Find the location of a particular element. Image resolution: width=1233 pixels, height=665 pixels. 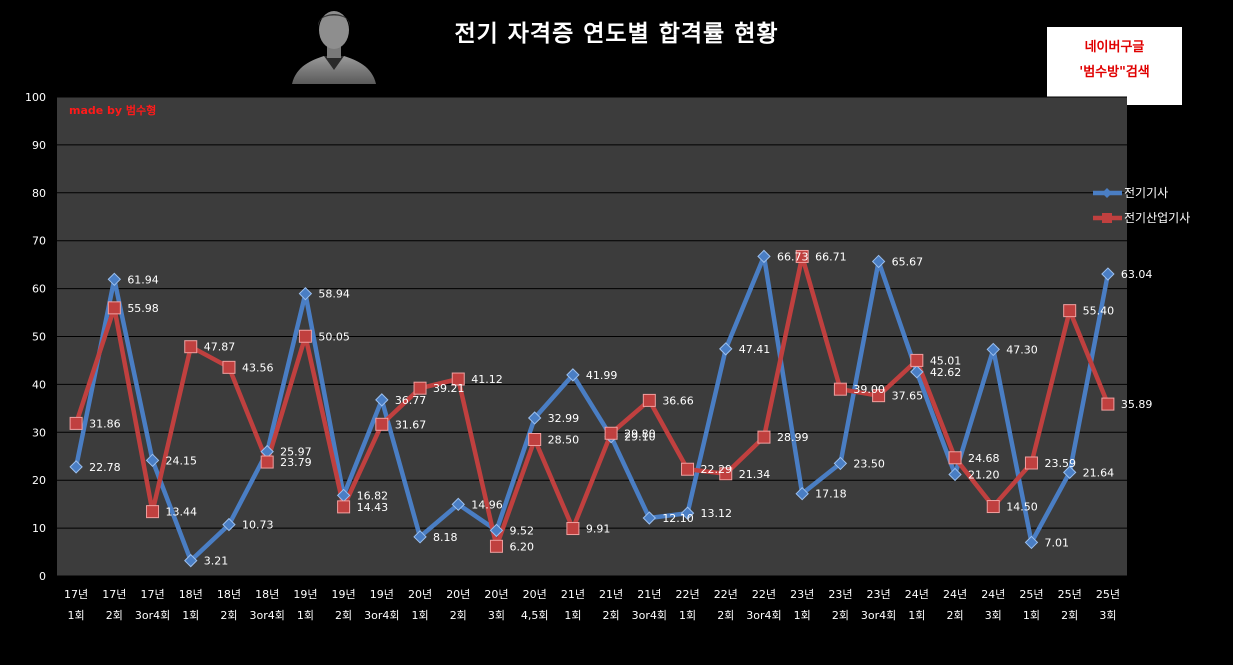

data-label: 63.04 is located at coordinates (1137, 274).